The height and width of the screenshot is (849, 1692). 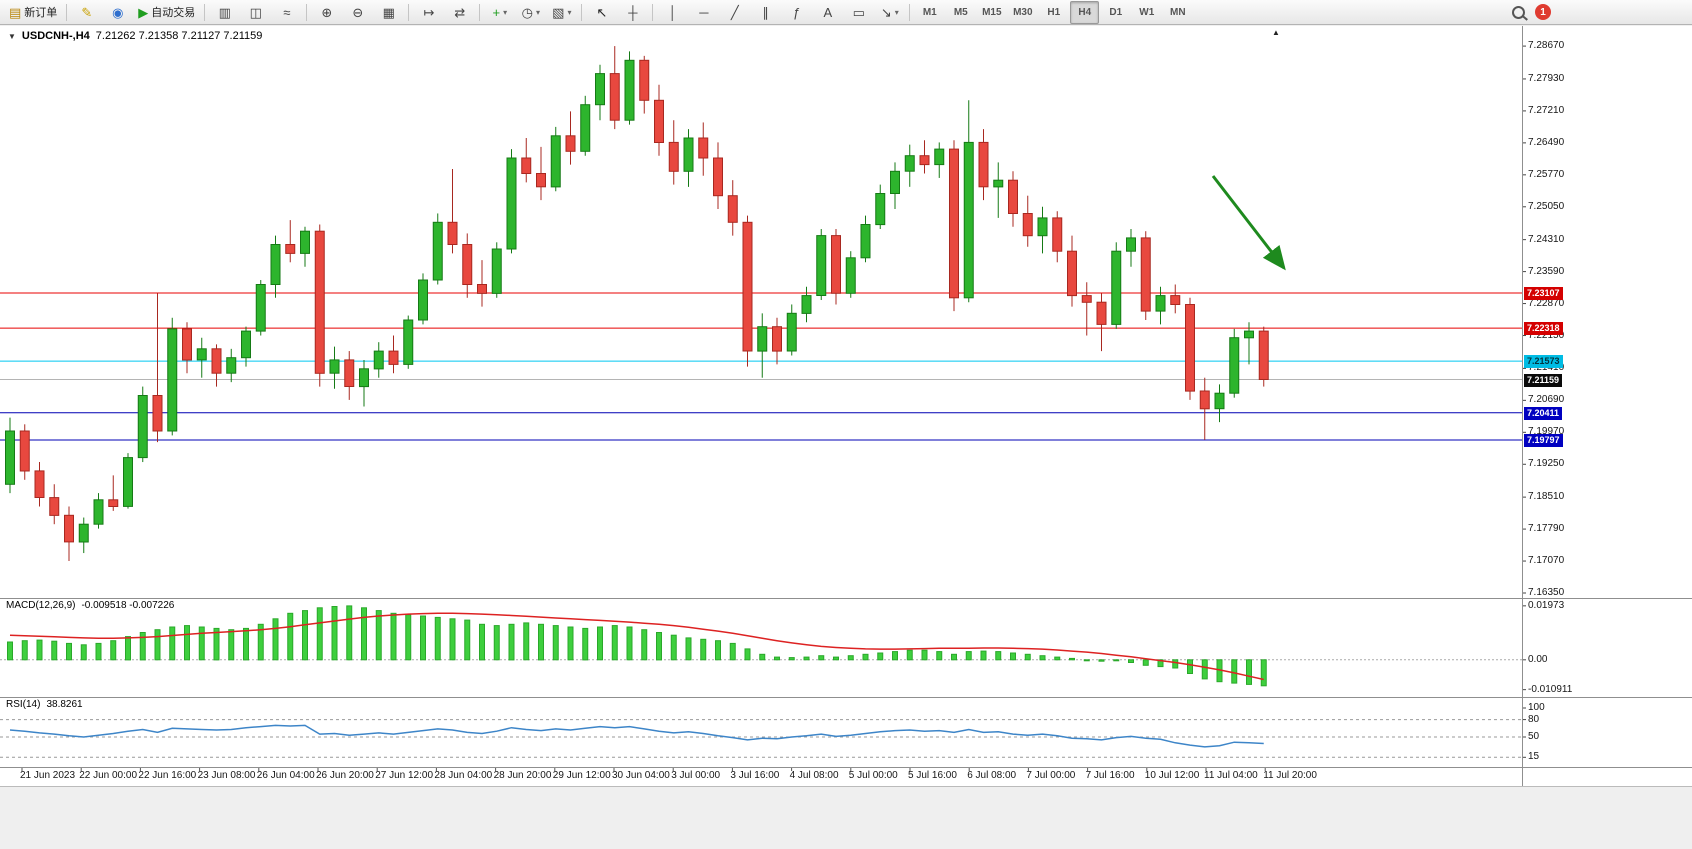 I want to click on indicators-button: + ▾, so click(x=499, y=12).